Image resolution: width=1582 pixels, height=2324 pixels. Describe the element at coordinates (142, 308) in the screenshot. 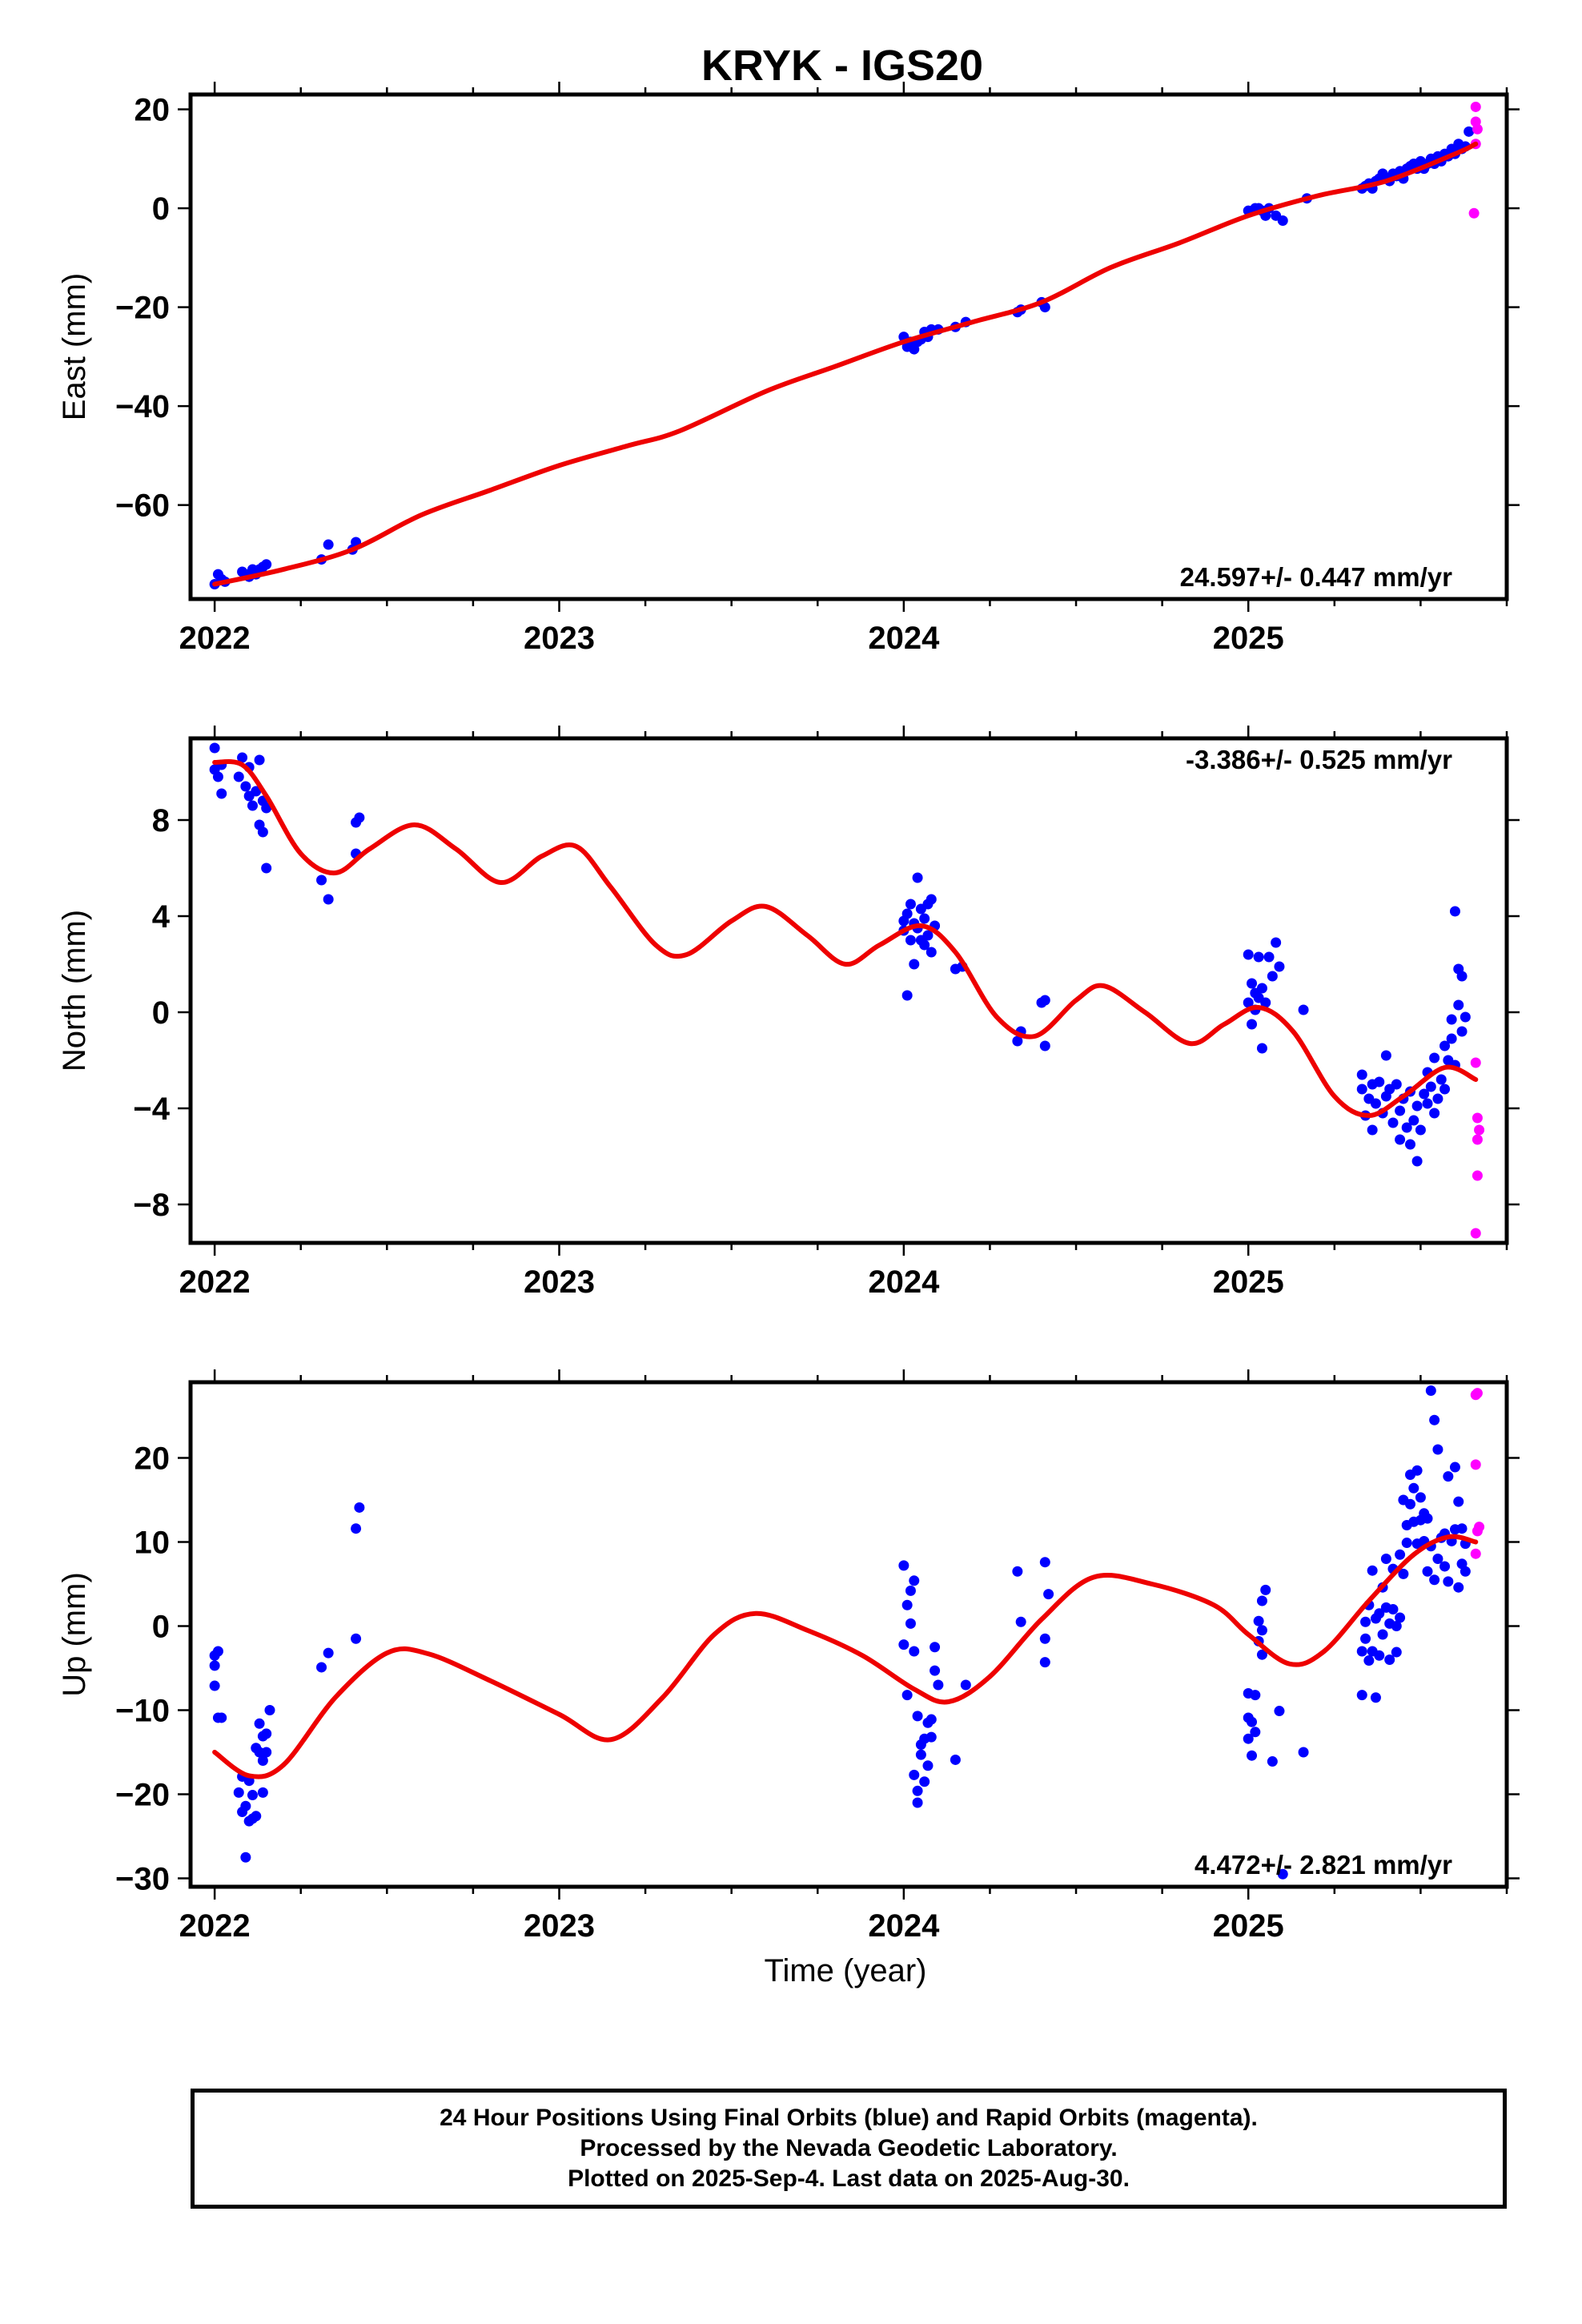

I see `east-ytick-label: −20` at that location.